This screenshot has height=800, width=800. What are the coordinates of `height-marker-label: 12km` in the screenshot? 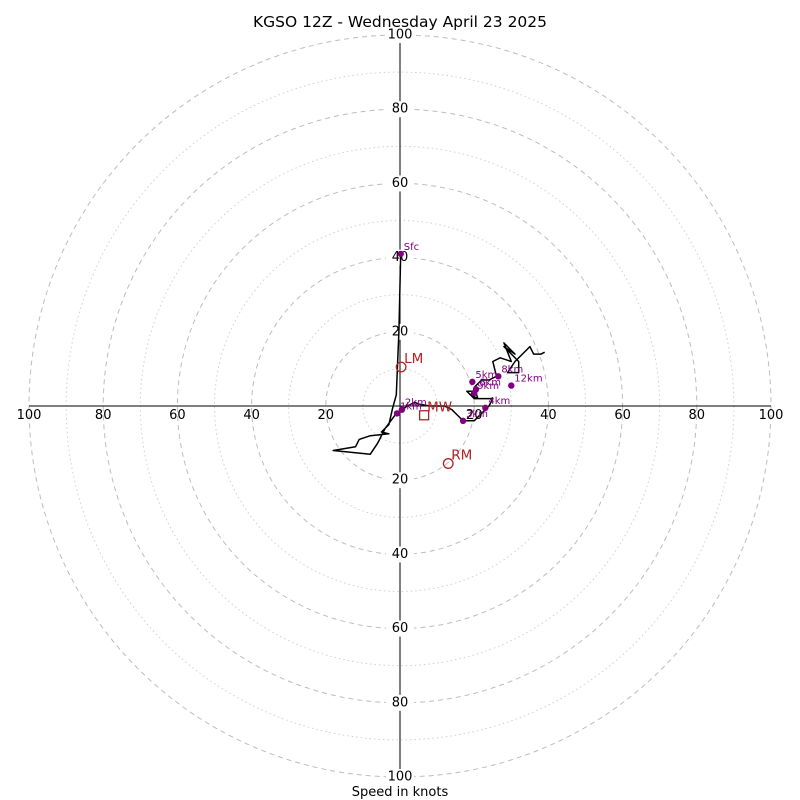 It's located at (528, 379).